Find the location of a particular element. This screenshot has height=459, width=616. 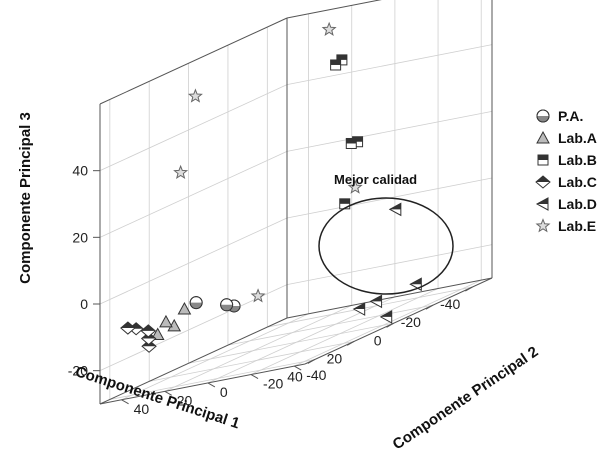

legend-label: P.A. is located at coordinates (570, 116).